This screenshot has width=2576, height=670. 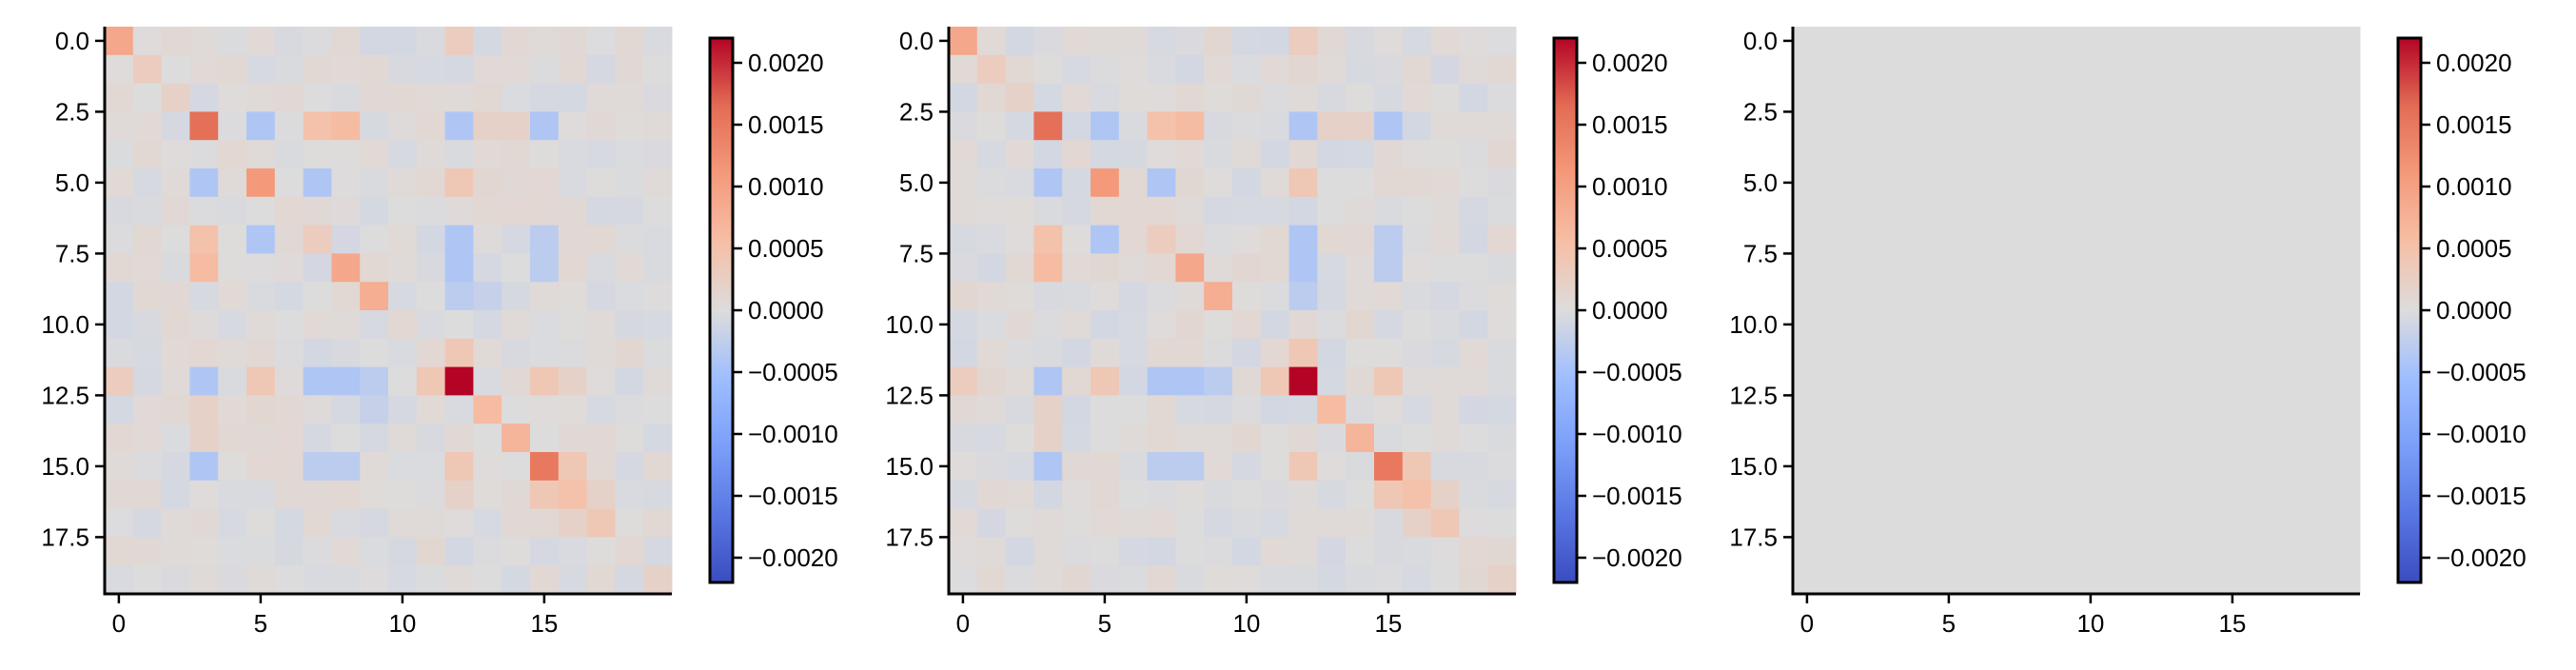 I want to click on colorbar-tick-label: −0.0020, so click(x=2481, y=557).